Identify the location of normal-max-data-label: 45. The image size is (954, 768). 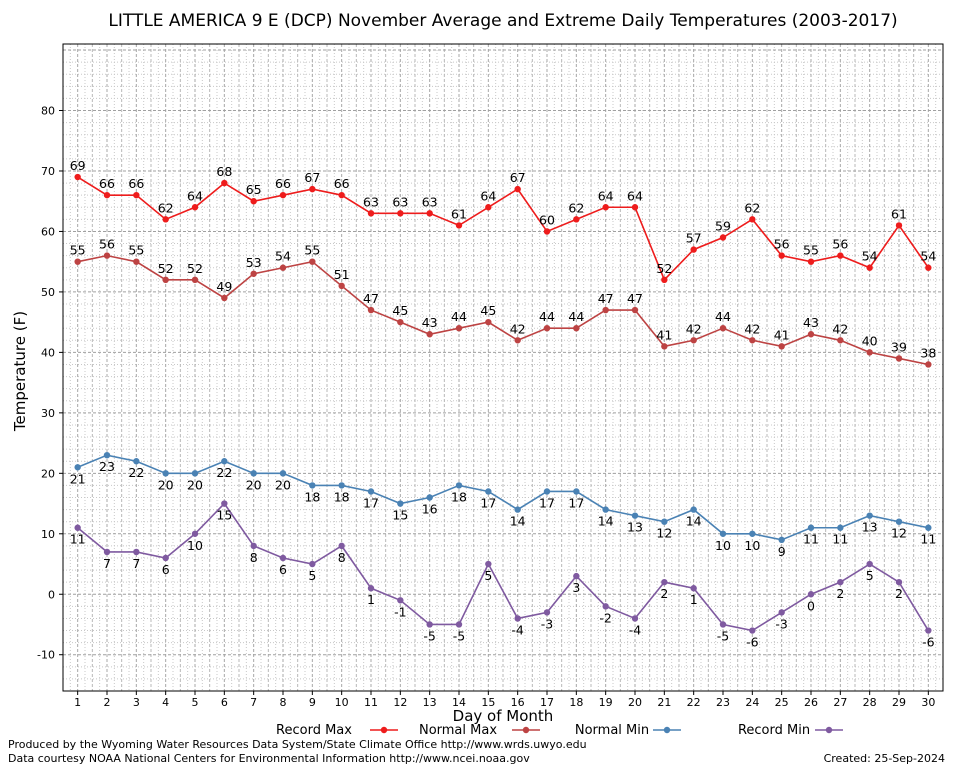
(400, 310).